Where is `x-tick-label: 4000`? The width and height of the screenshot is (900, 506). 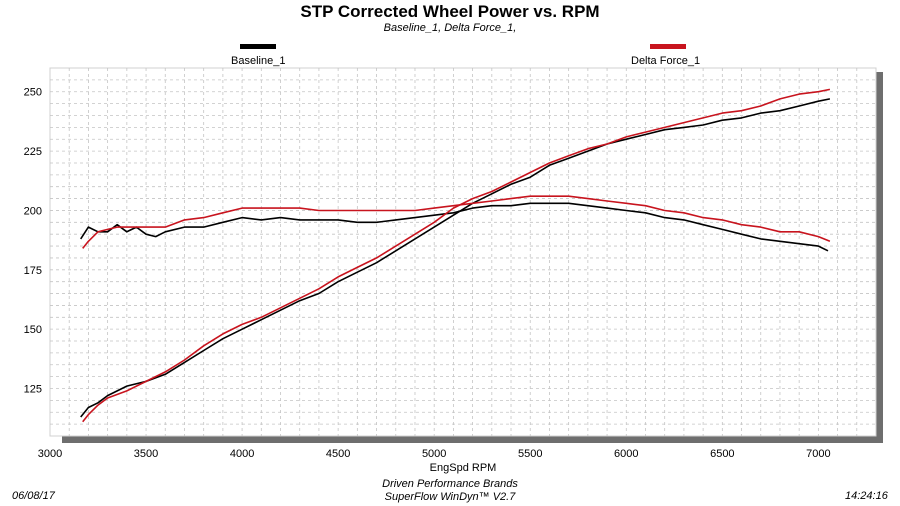
x-tick-label: 4000 is located at coordinates (242, 454).